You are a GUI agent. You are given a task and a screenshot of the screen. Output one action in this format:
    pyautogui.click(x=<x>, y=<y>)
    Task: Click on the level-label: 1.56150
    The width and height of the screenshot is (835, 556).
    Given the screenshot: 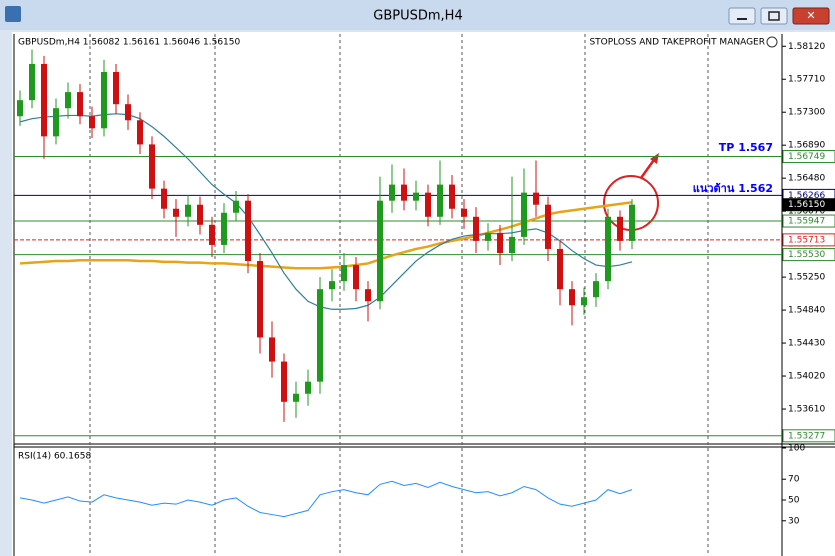 What is the action you would take?
    pyautogui.click(x=806, y=205)
    